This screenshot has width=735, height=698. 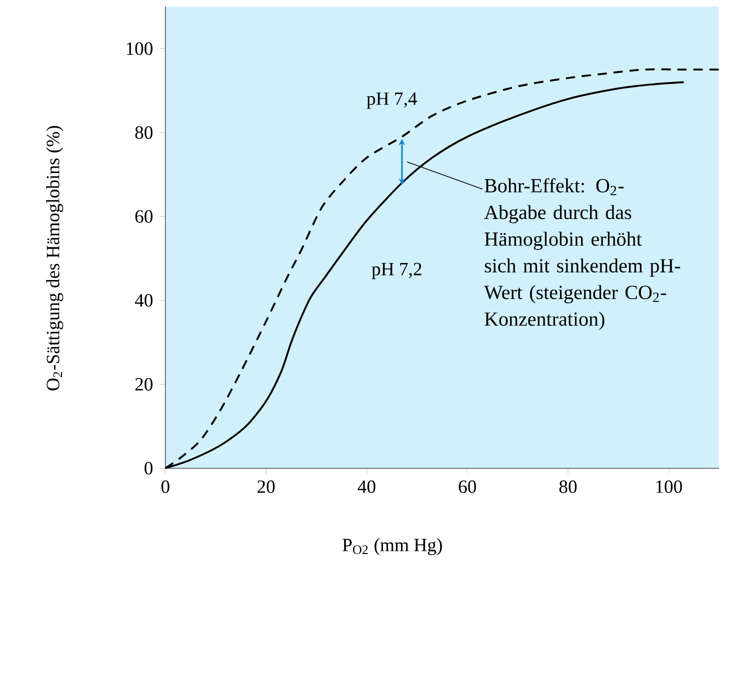 I want to click on y-tick-label: 80, so click(x=144, y=132).